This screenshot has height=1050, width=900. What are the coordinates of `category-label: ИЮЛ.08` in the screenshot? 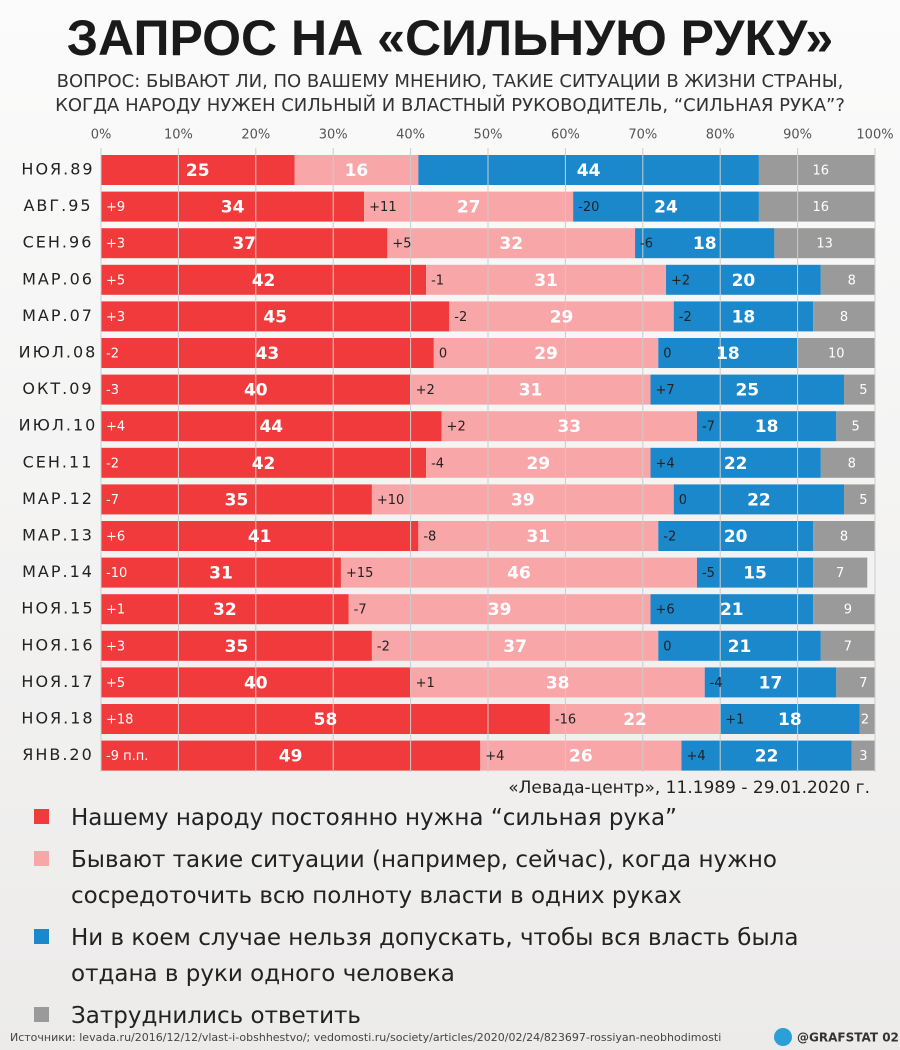 It's located at (58, 352).